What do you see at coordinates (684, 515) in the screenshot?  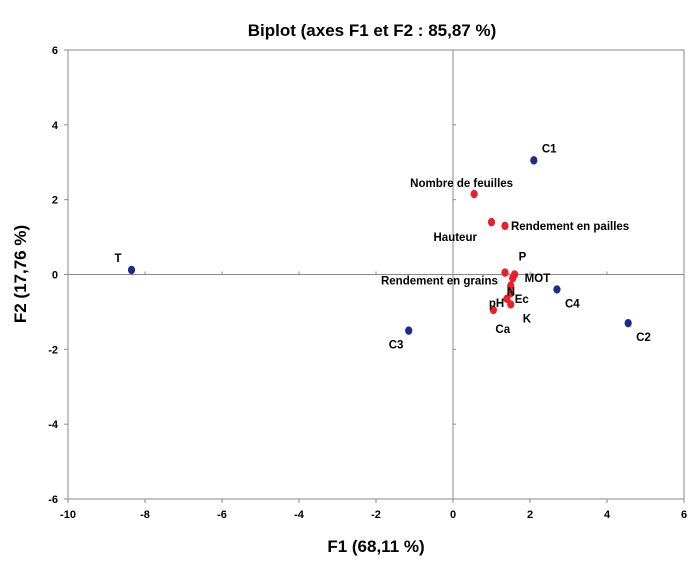 I see `x-tick-label: 6` at bounding box center [684, 515].